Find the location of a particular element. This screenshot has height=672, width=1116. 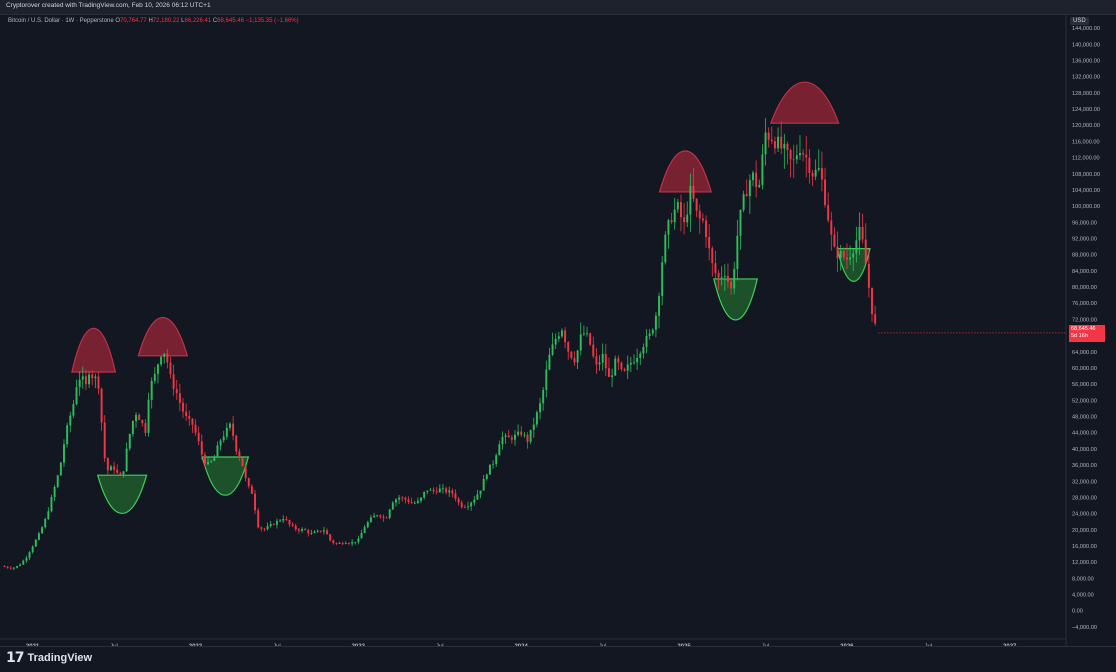

y-tick-label: 36,000.00 is located at coordinates (1084, 466).